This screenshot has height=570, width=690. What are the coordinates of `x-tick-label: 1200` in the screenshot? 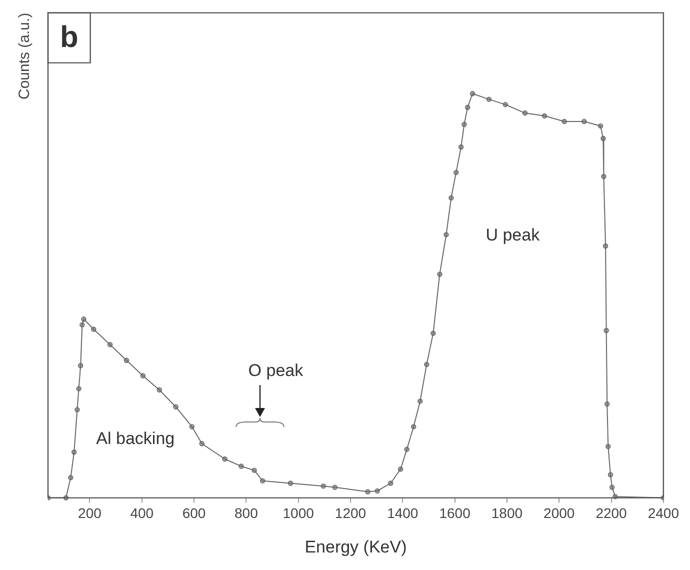 It's located at (350, 513).